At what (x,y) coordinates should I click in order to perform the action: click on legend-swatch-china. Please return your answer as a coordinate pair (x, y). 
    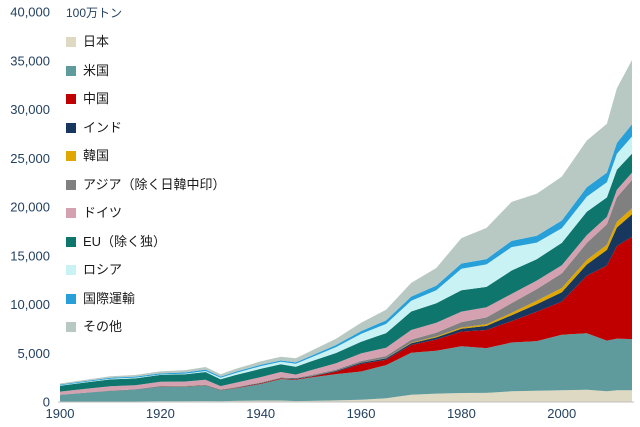
    Looking at the image, I should click on (71, 99).